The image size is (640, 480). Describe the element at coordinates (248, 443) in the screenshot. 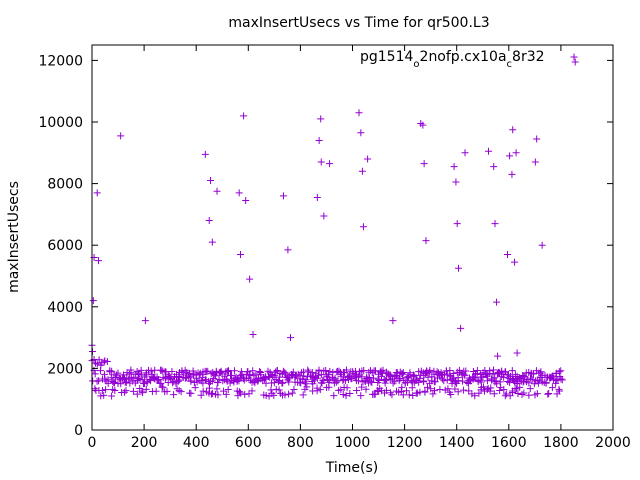

I see `x-tick-label: 600` at that location.